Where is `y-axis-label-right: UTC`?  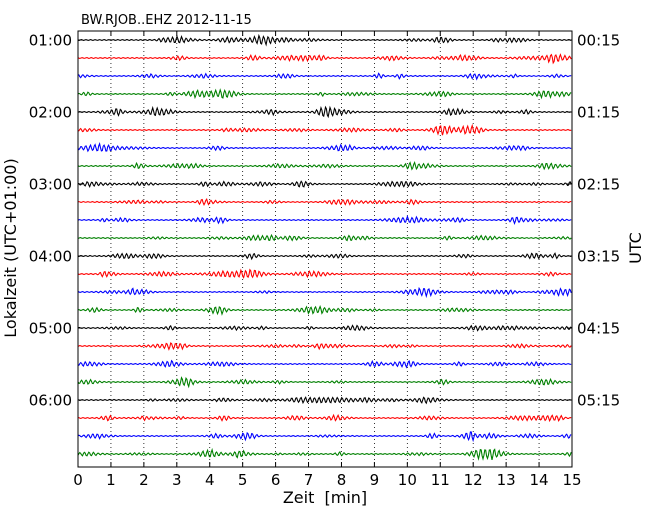
y-axis-label-right: UTC is located at coordinates (635, 248).